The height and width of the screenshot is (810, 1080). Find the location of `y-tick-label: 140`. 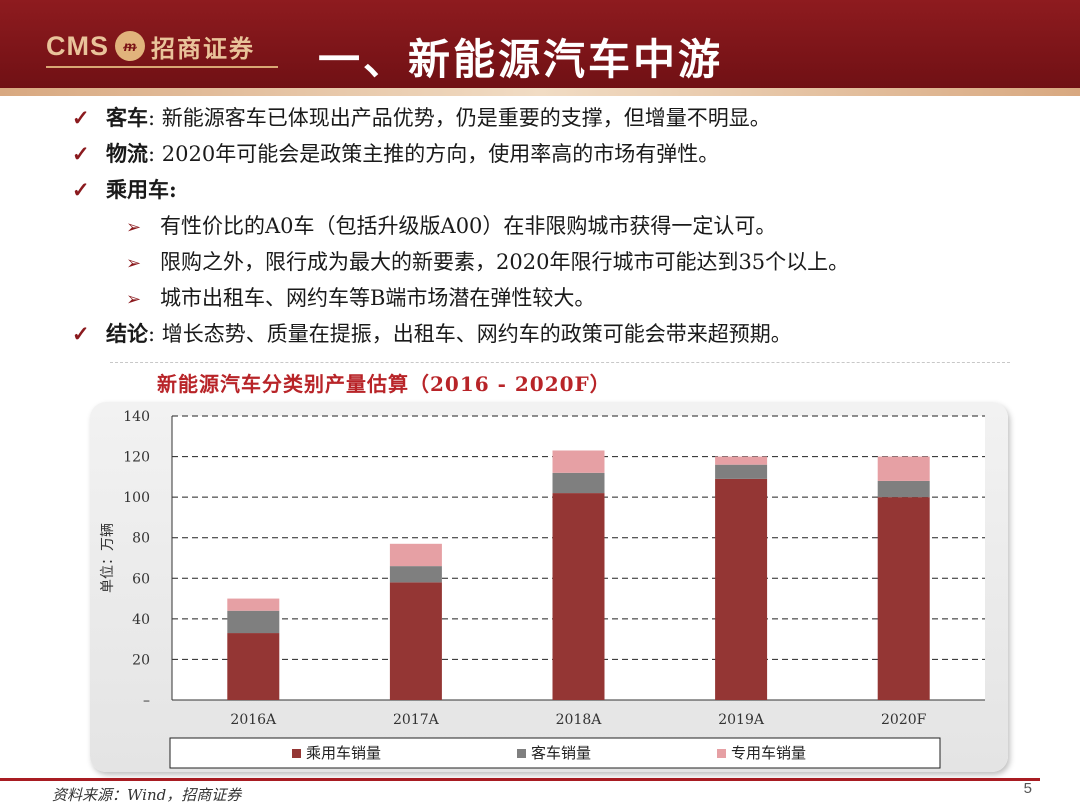

y-tick-label: 140 is located at coordinates (136, 417).